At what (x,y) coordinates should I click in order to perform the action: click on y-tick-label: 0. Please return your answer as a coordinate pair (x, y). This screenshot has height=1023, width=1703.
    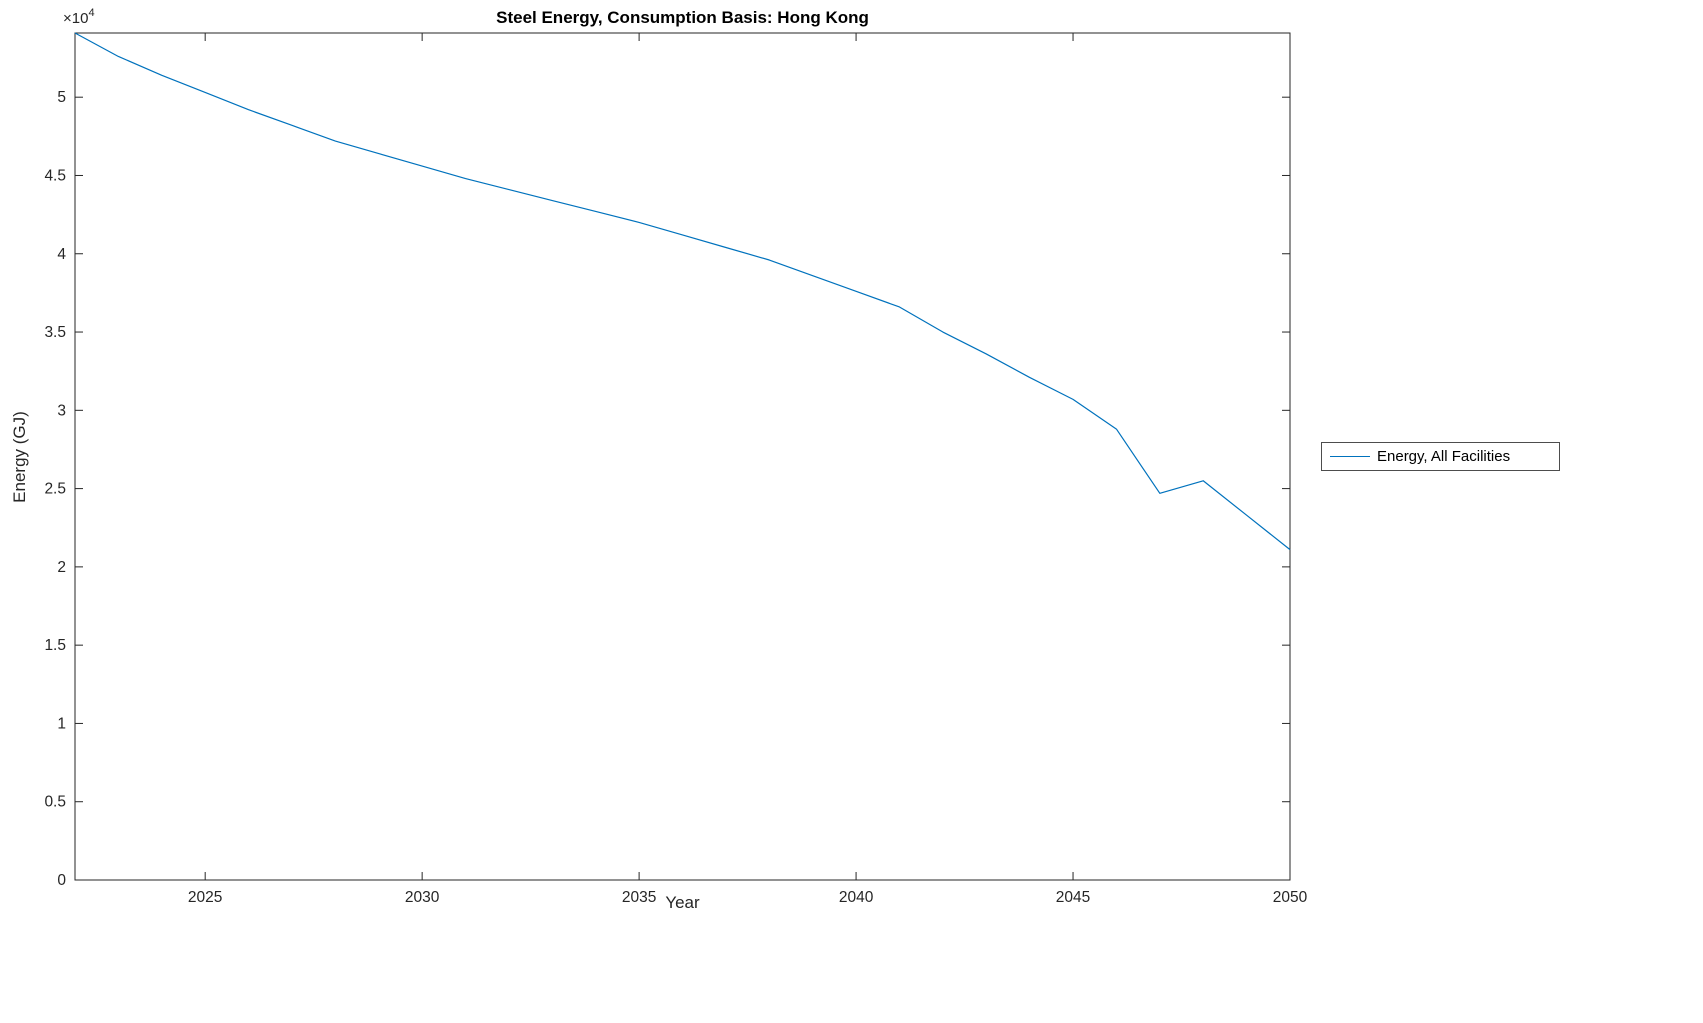
    Looking at the image, I should click on (61, 880).